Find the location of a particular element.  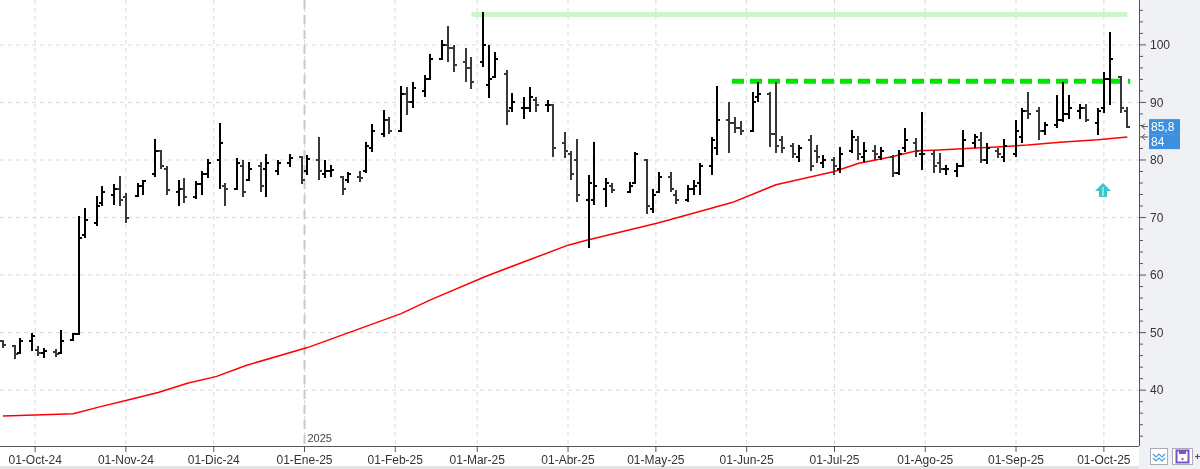

y-tick-label: 80 is located at coordinates (1157, 160).